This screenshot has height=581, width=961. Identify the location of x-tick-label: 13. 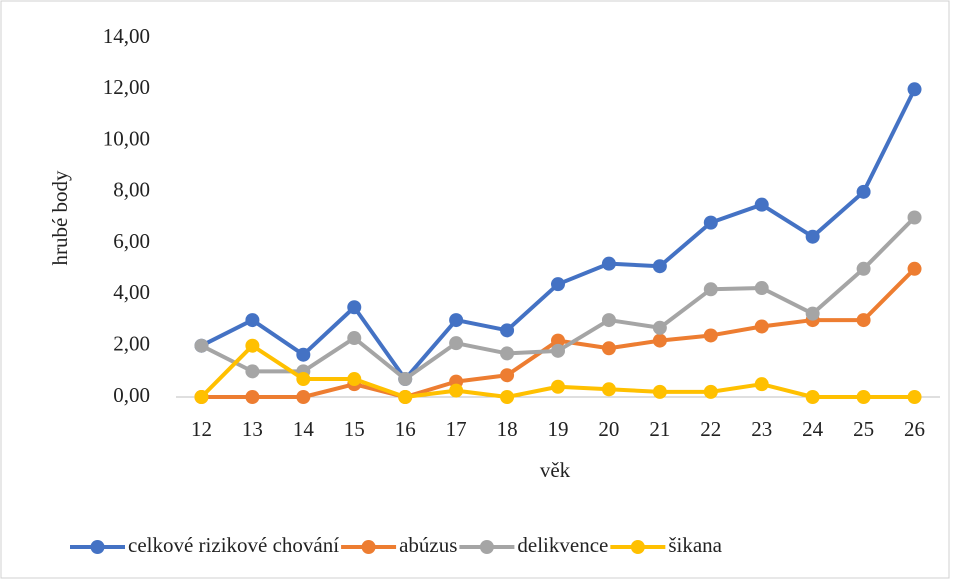
(252, 429).